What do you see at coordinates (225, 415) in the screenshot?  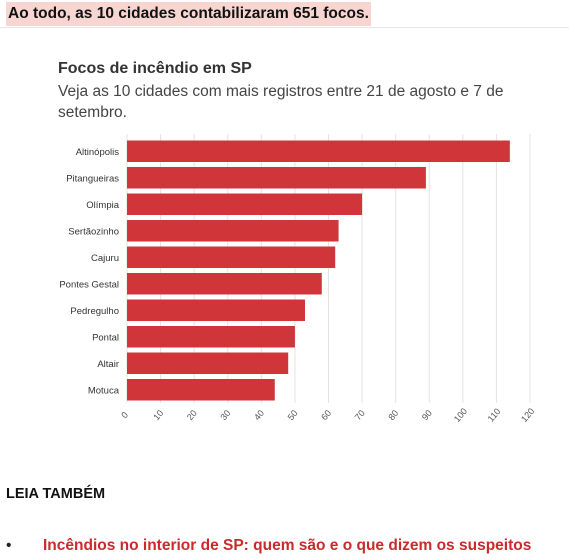 I see `x-tick-label: 30` at bounding box center [225, 415].